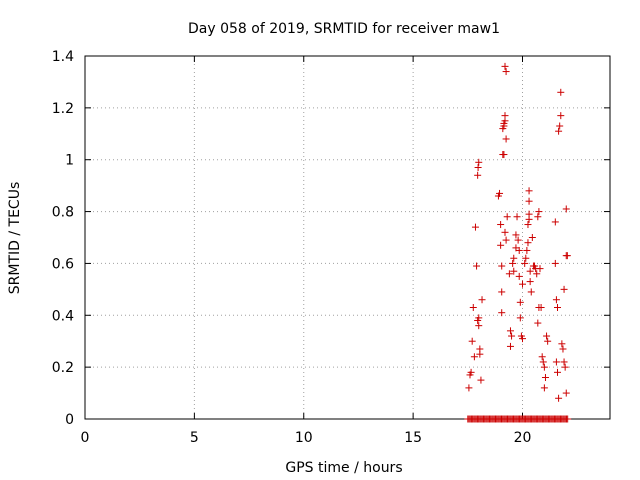 This screenshot has width=640, height=480. I want to click on y-tick-label: 0, so click(69, 420).